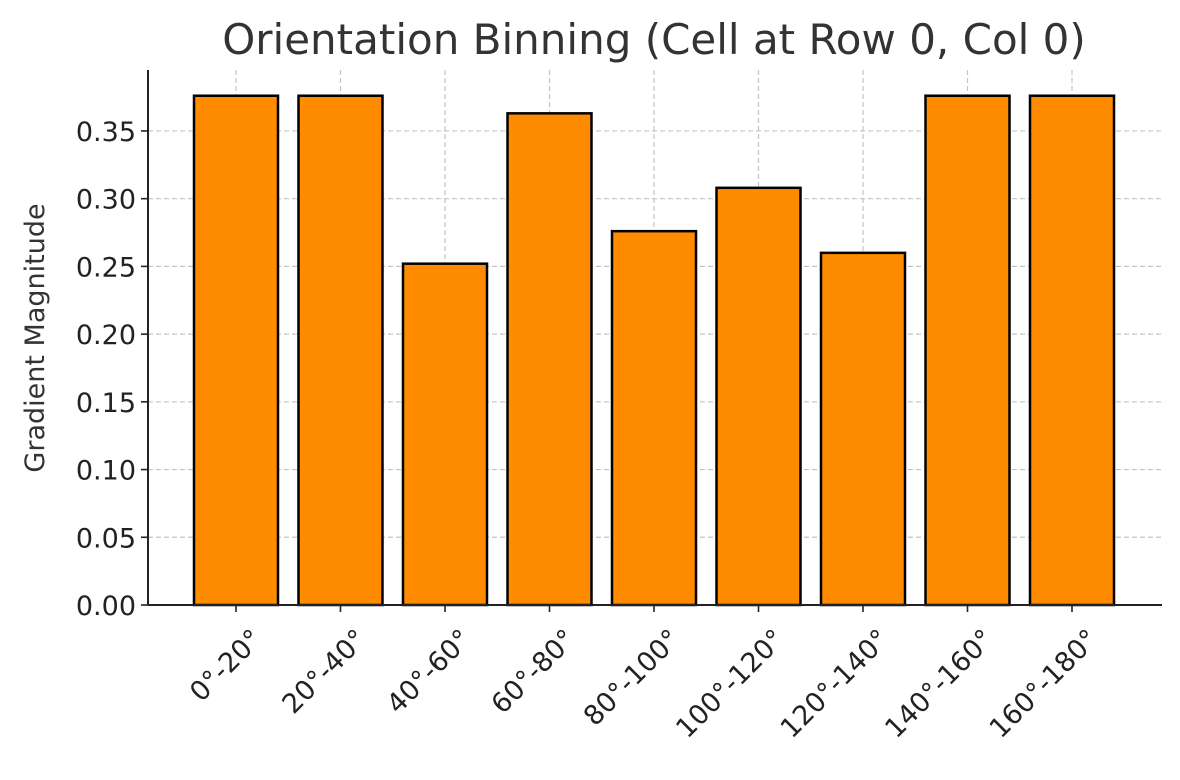 Image resolution: width=1180 pixels, height=780 pixels. Describe the element at coordinates (106, 403) in the screenshot. I see `y-tick-label: 0.15` at that location.